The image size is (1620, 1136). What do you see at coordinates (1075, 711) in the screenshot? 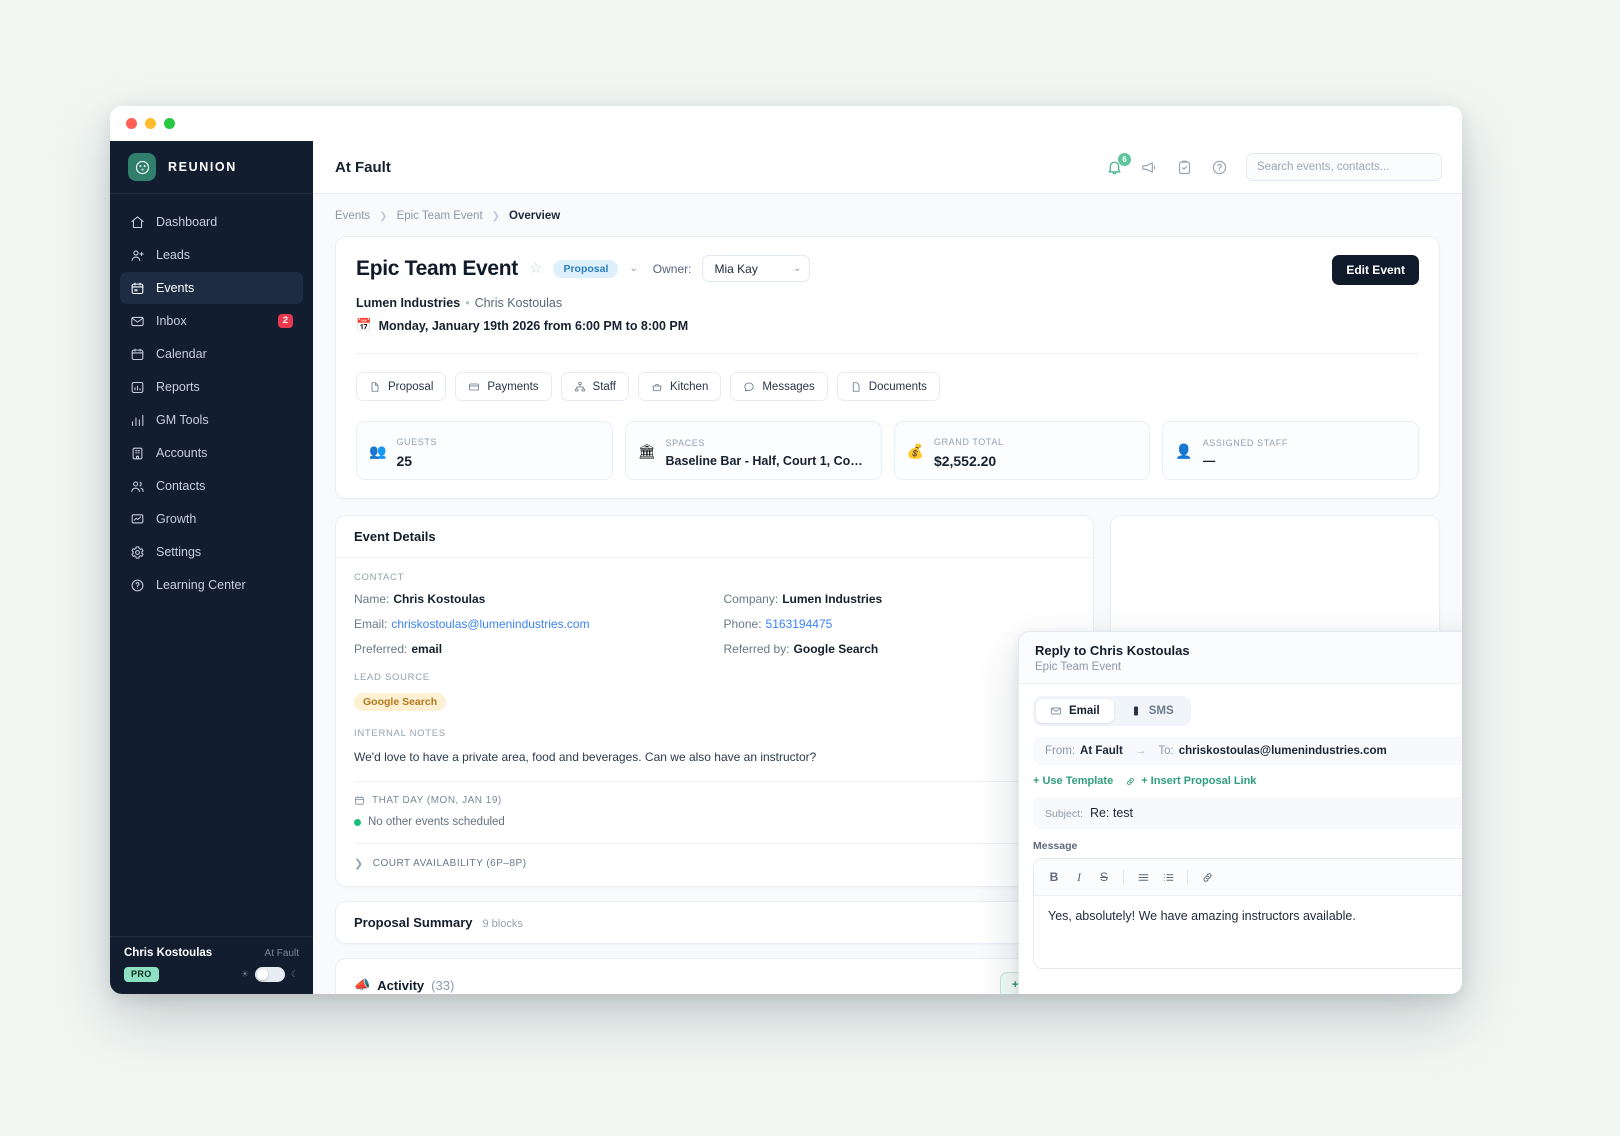
I see `channel-email-tab: Email` at bounding box center [1075, 711].